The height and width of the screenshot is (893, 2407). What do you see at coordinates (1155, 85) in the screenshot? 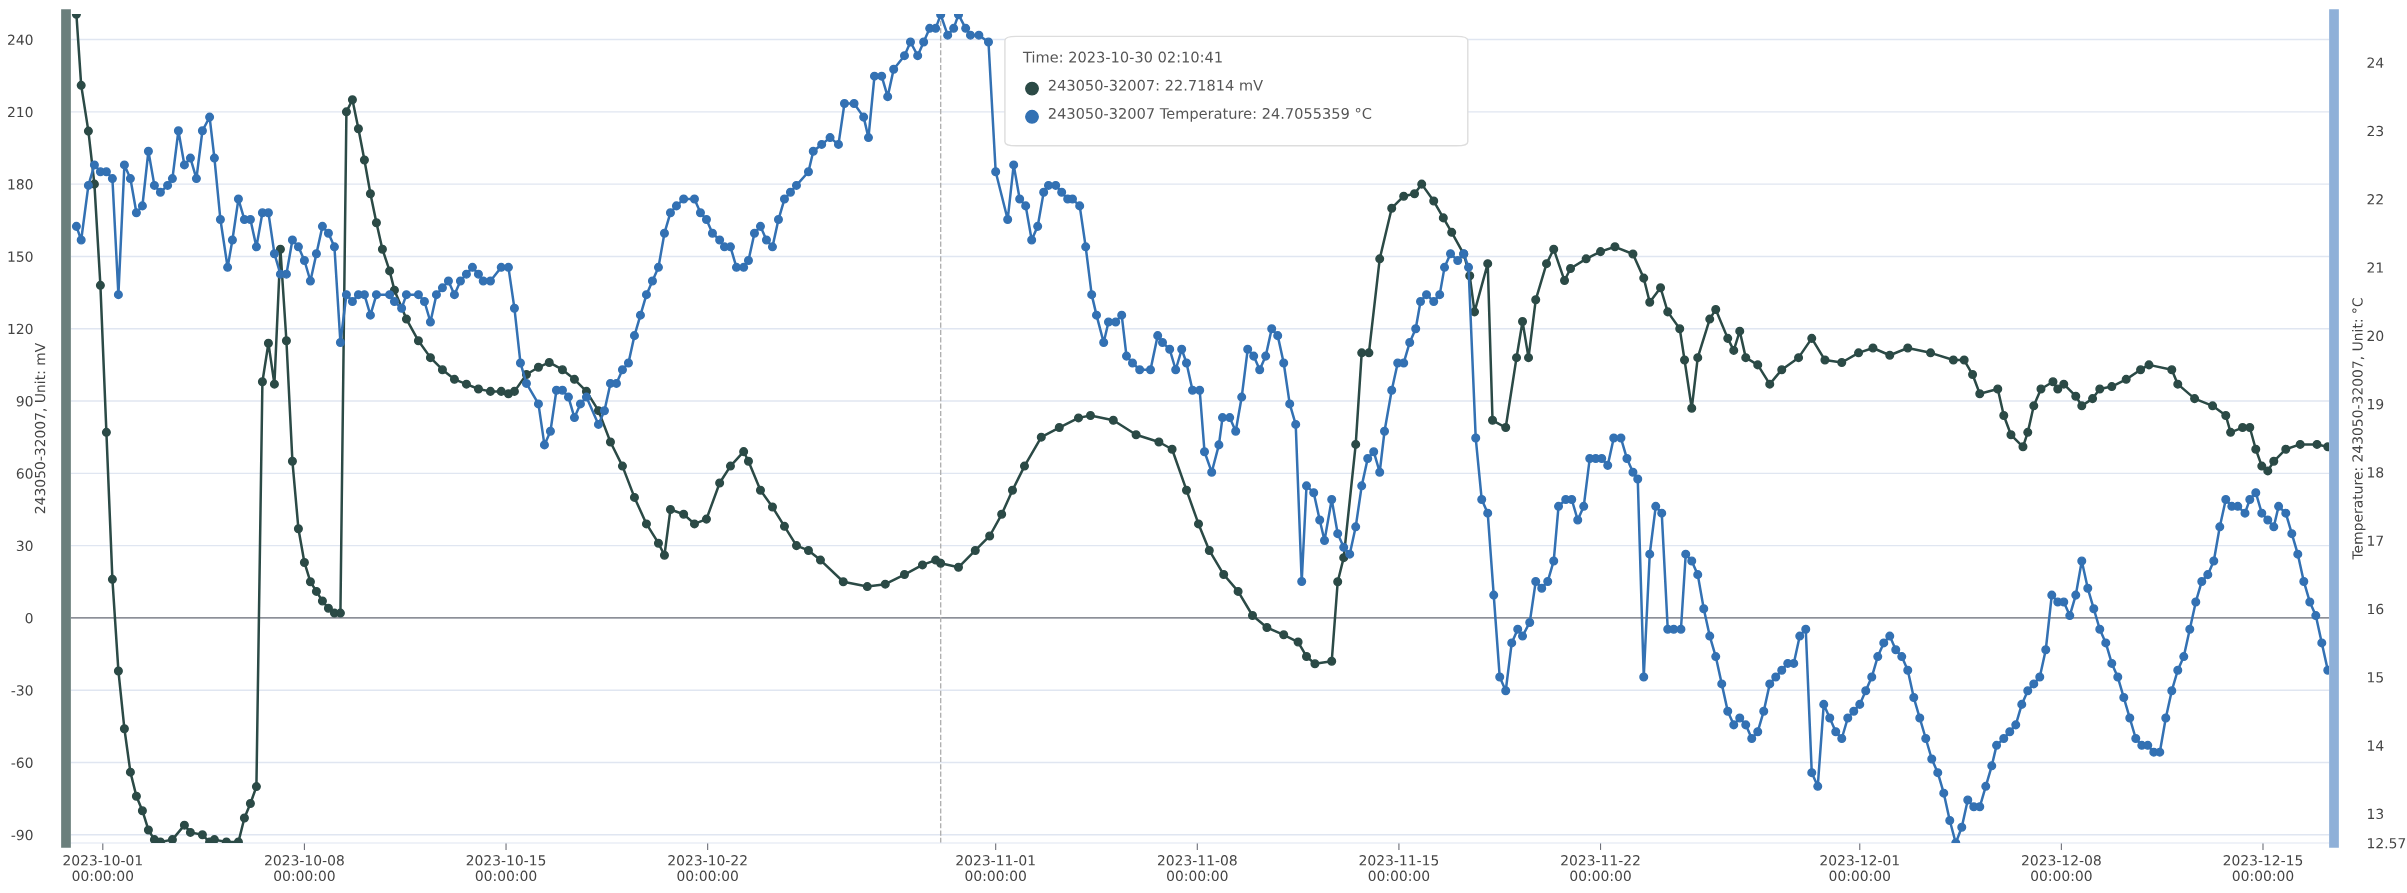
I see `annotation: 243050-32007: 22.71814 mV` at bounding box center [1155, 85].